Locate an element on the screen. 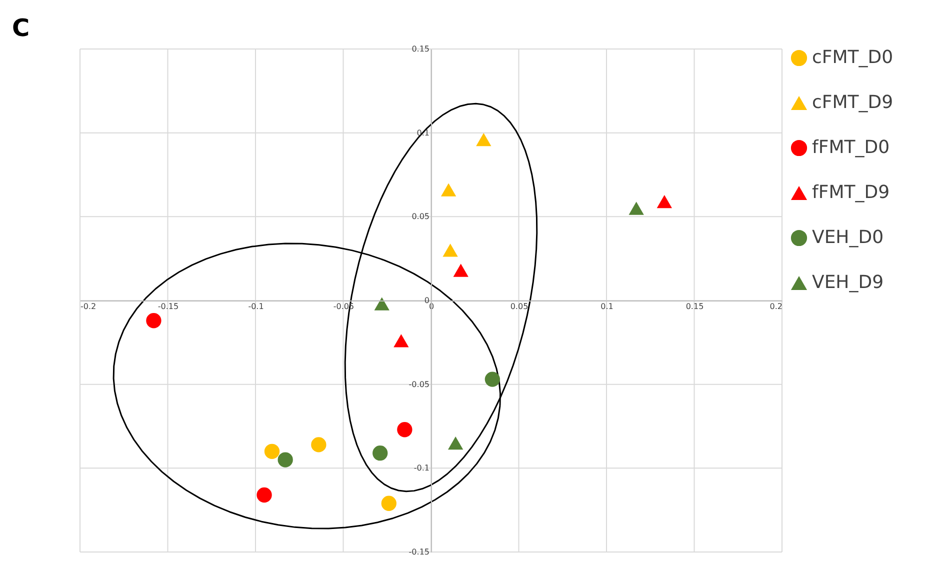 The image size is (925, 563). legend-label: fFMT_D9 is located at coordinates (851, 192).